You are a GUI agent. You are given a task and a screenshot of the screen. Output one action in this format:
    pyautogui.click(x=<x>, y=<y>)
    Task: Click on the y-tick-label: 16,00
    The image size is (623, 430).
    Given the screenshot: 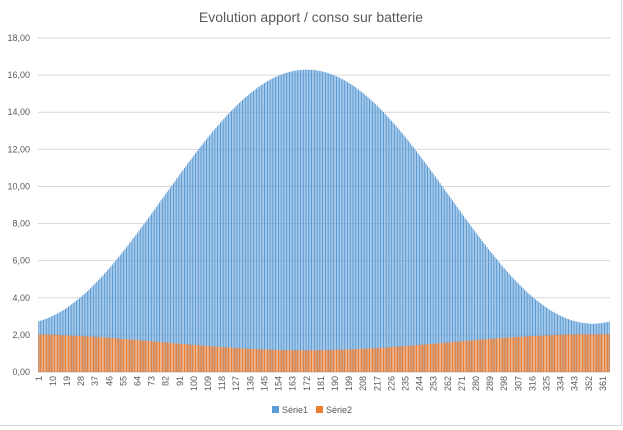 What is the action you would take?
    pyautogui.click(x=18, y=75)
    